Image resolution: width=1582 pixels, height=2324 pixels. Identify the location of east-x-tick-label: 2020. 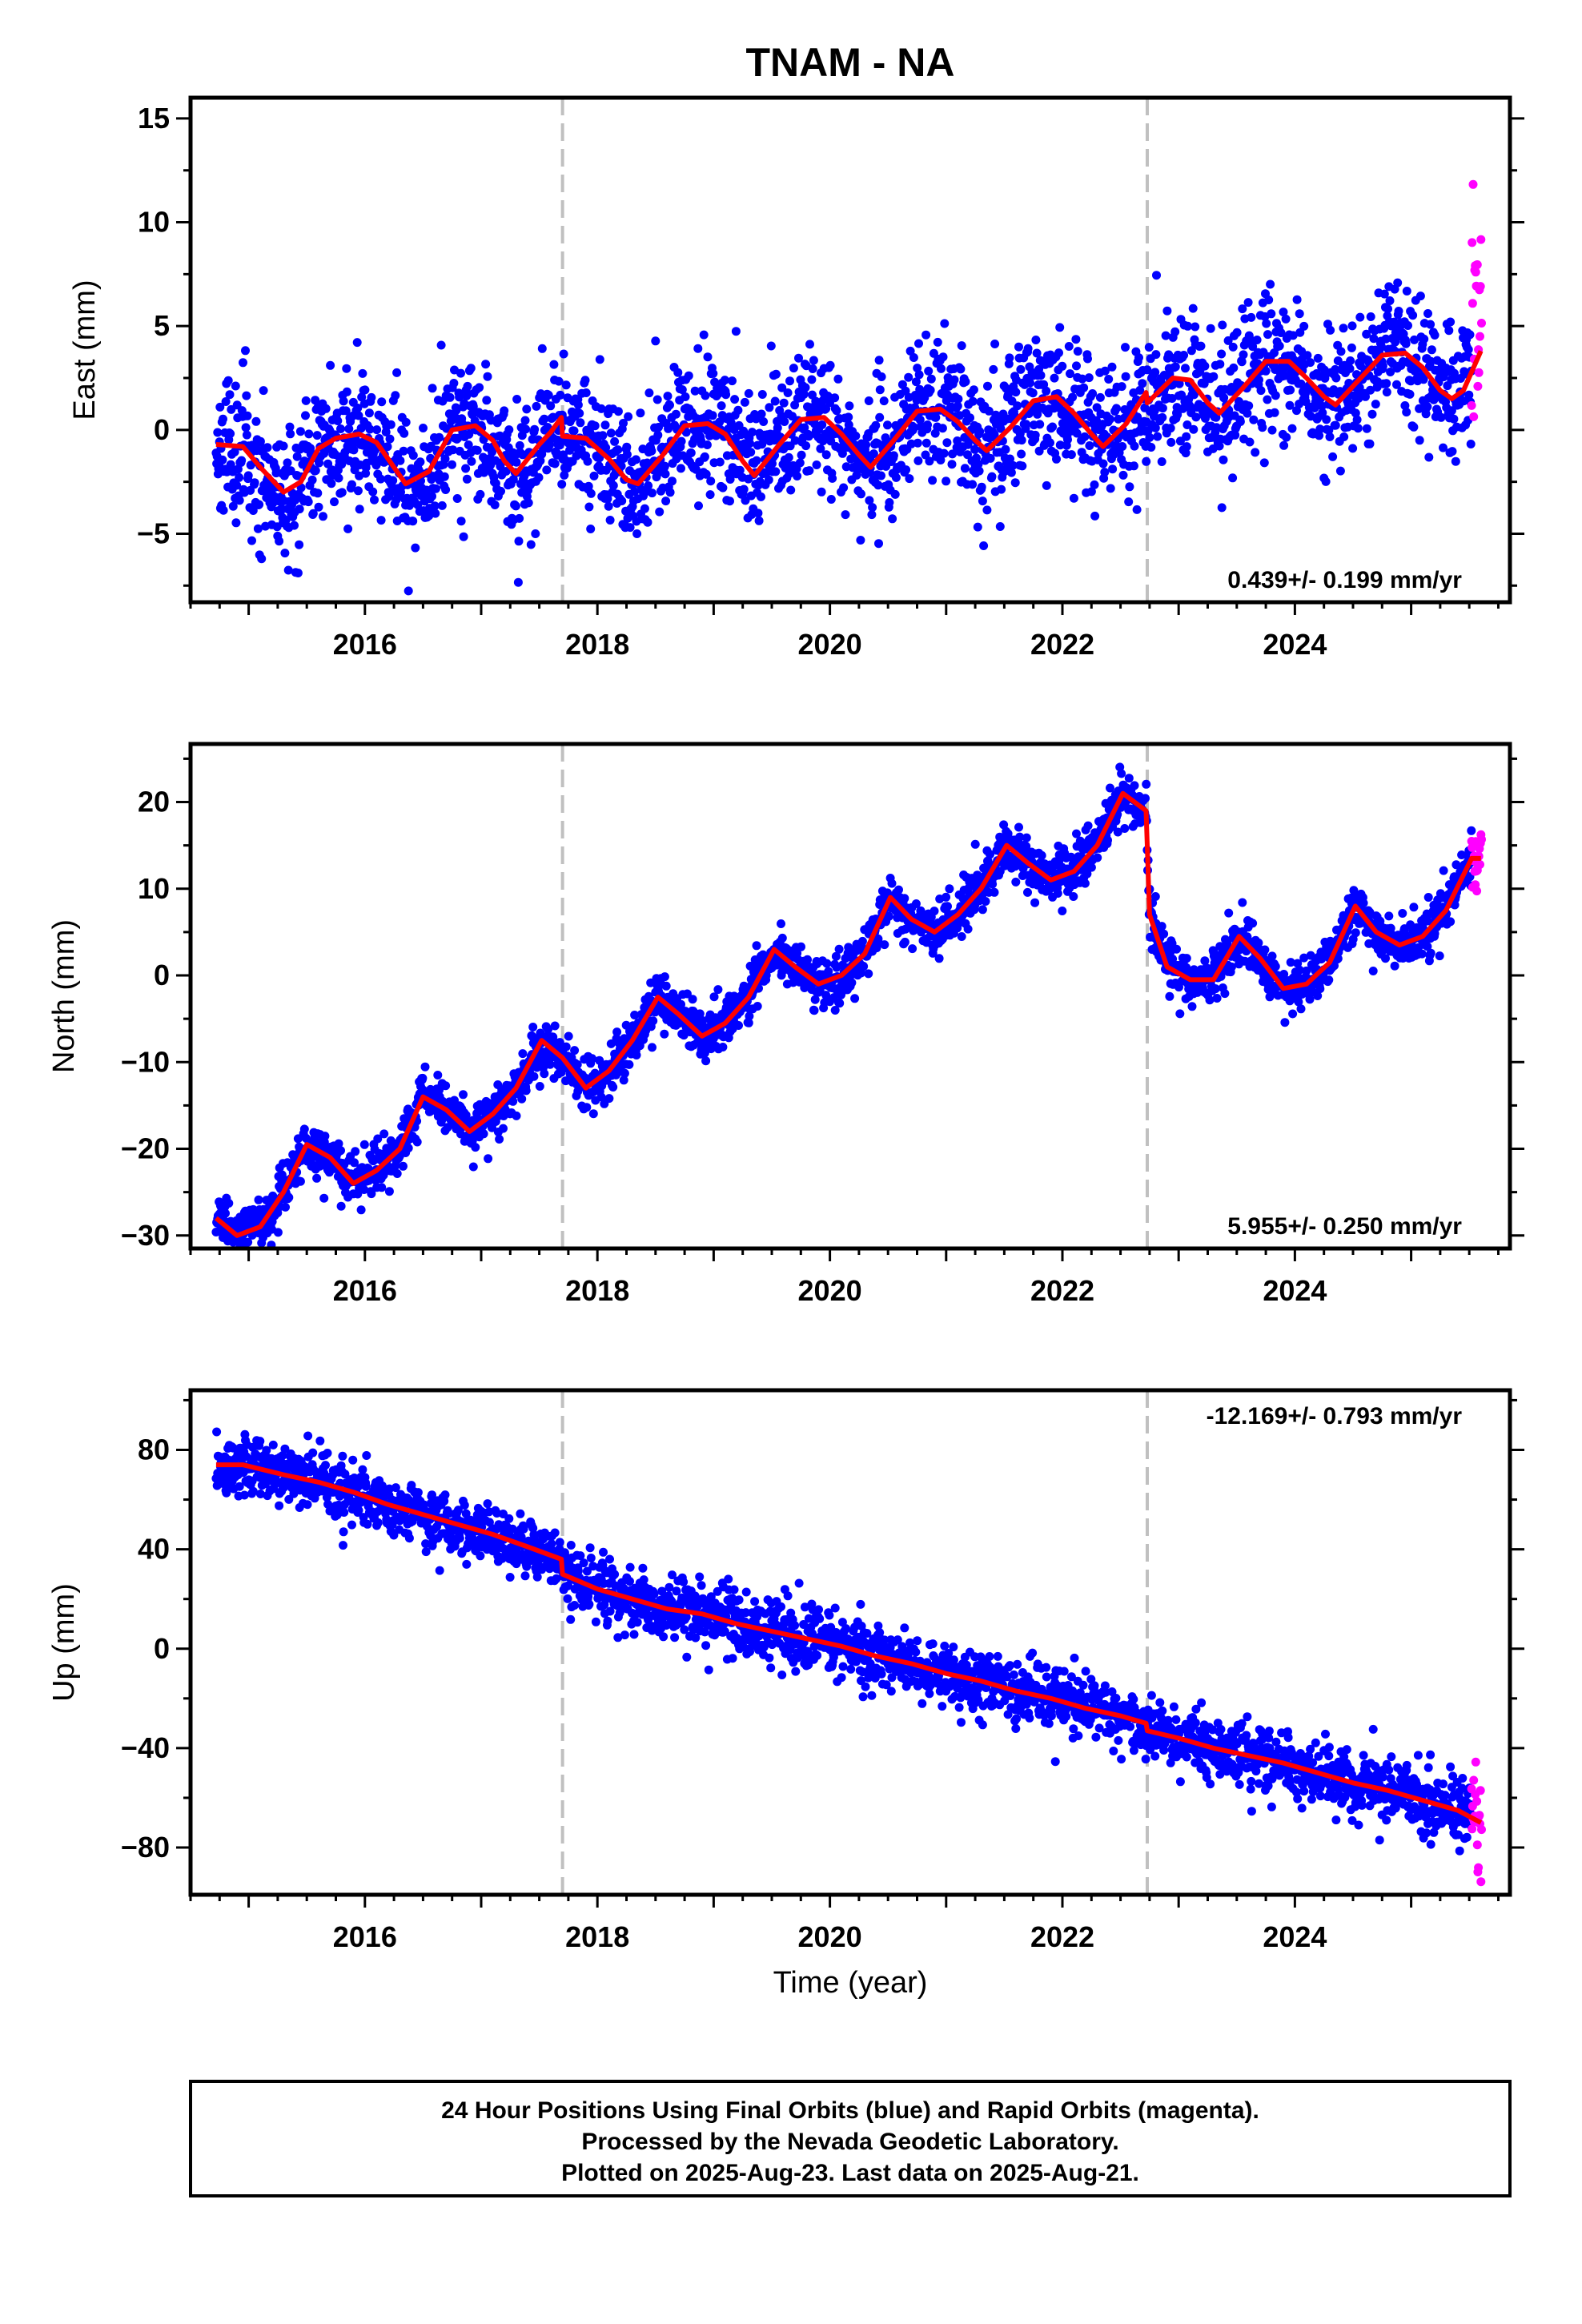
(830, 644).